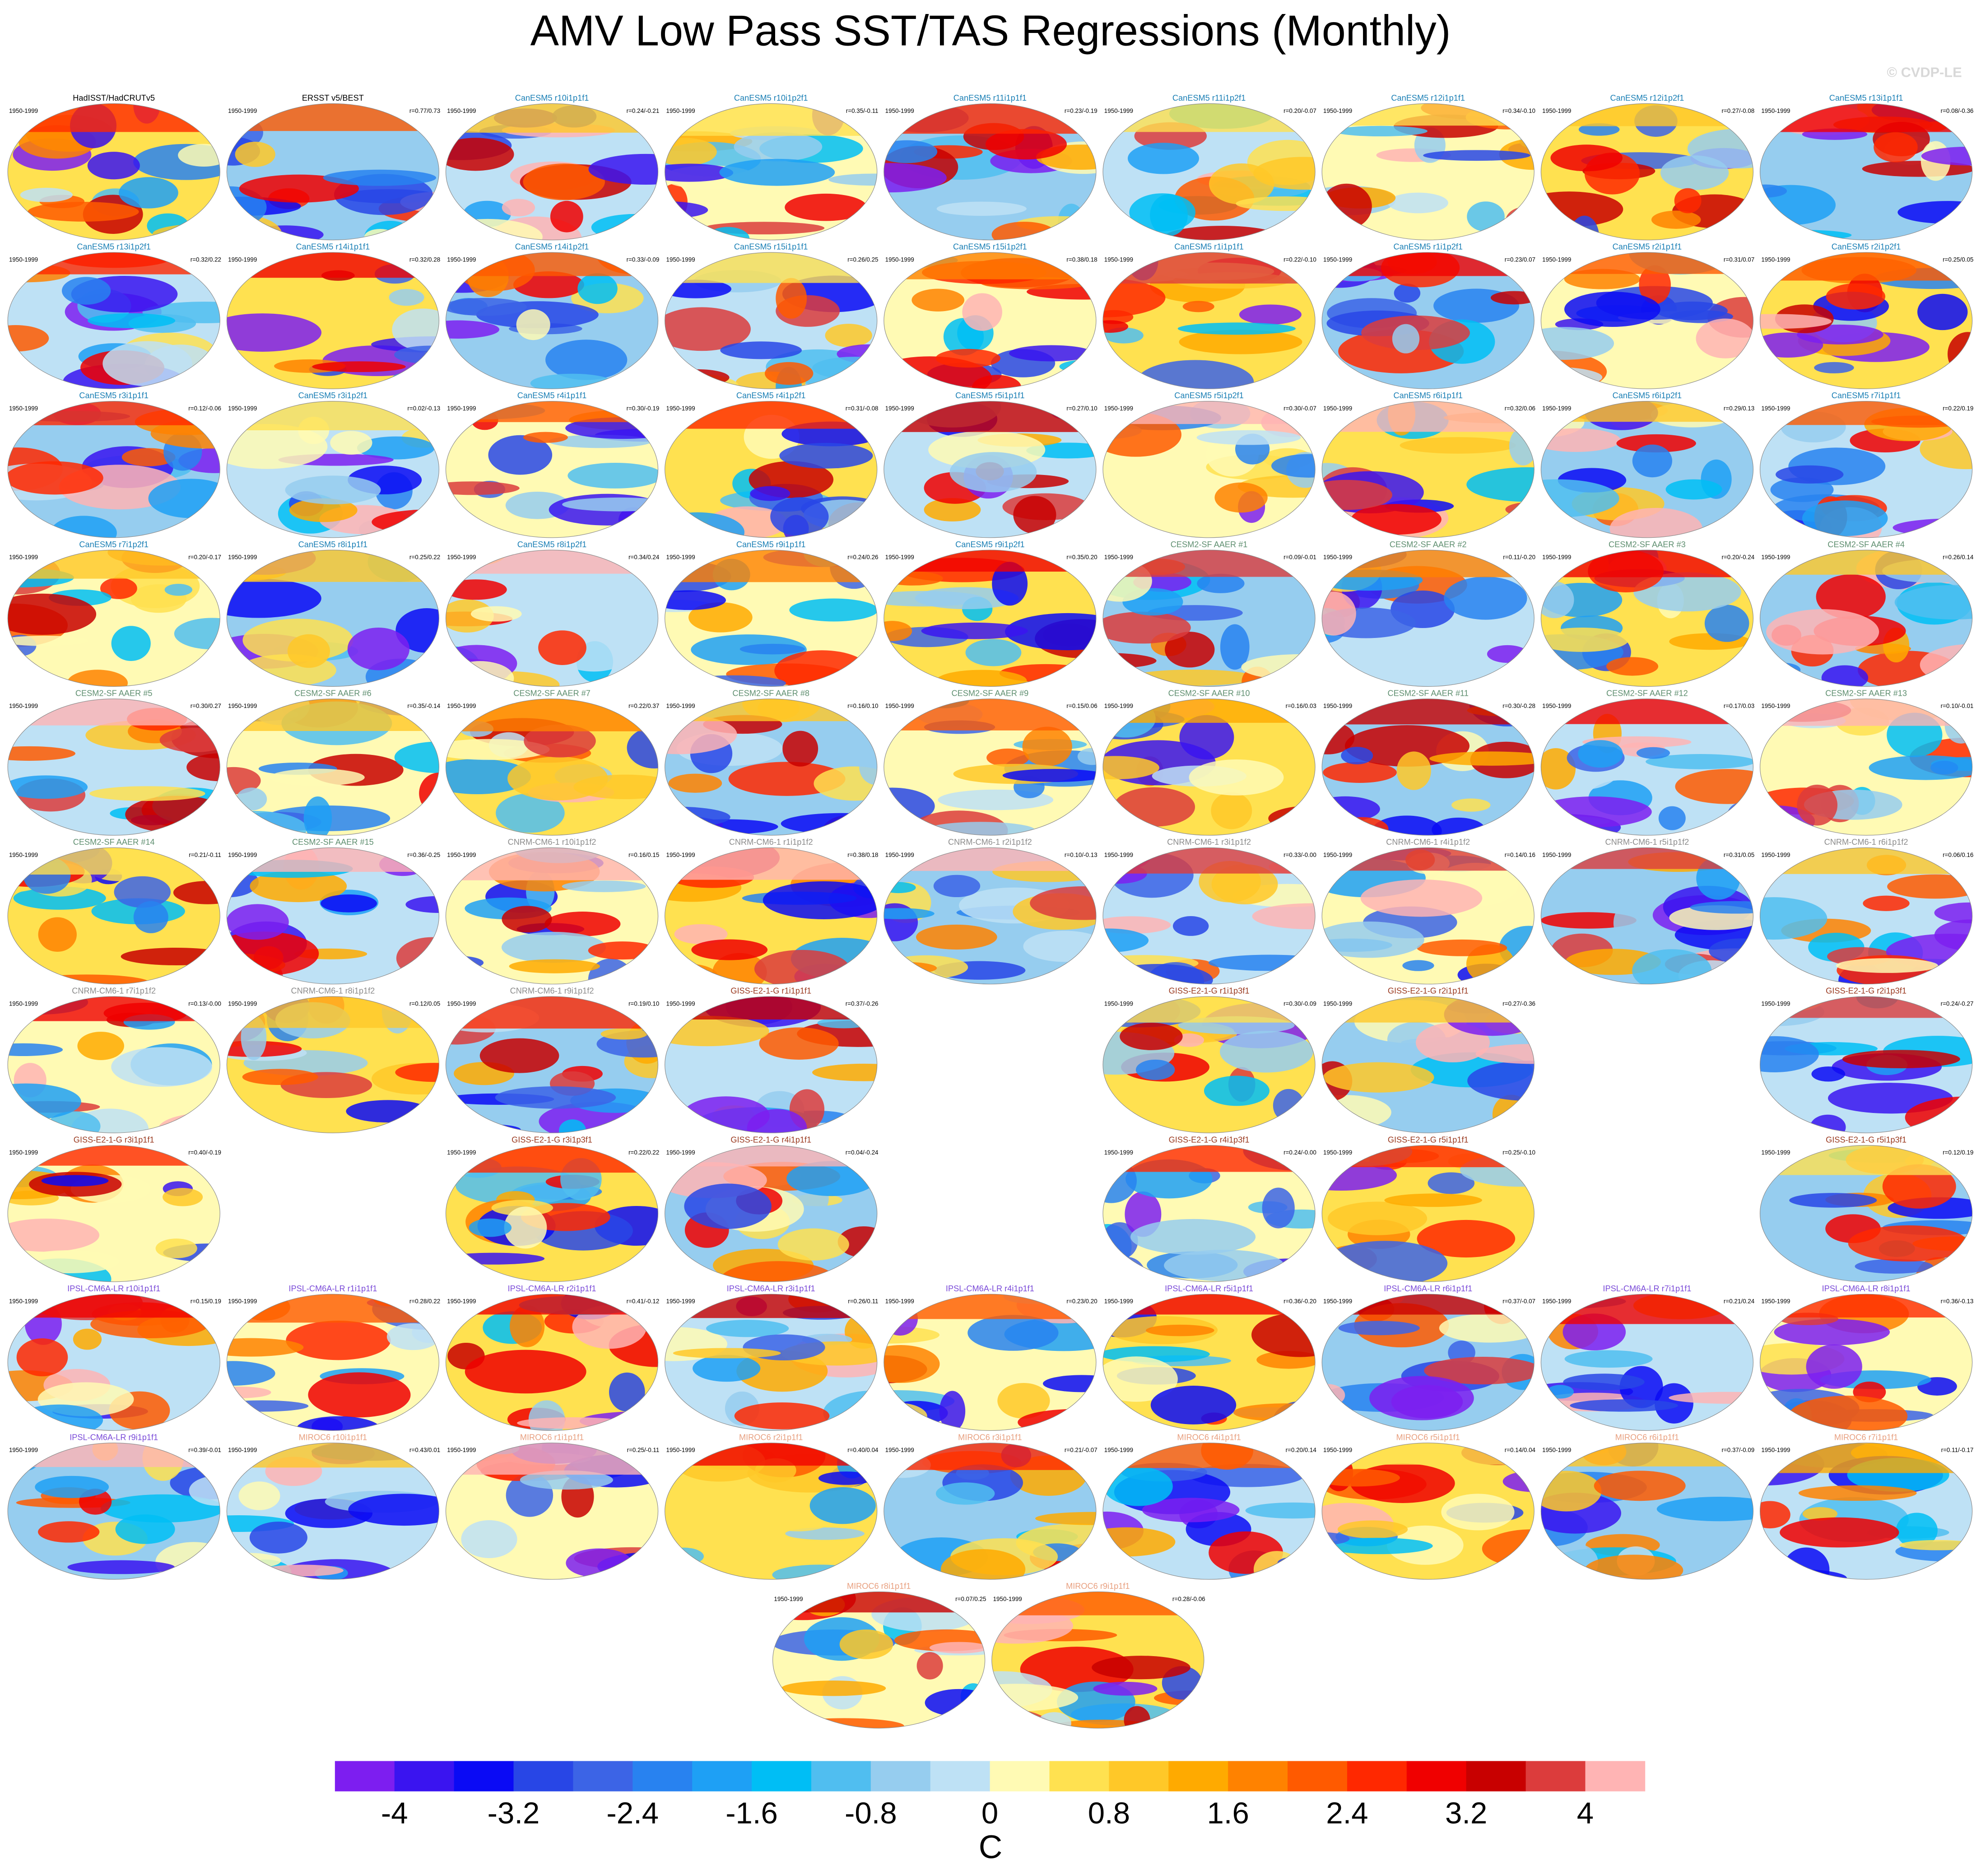 This screenshot has height=1876, width=1981. Describe the element at coordinates (1520, 408) in the screenshot. I see `panel-correlation: r=0.32/0.06` at that location.